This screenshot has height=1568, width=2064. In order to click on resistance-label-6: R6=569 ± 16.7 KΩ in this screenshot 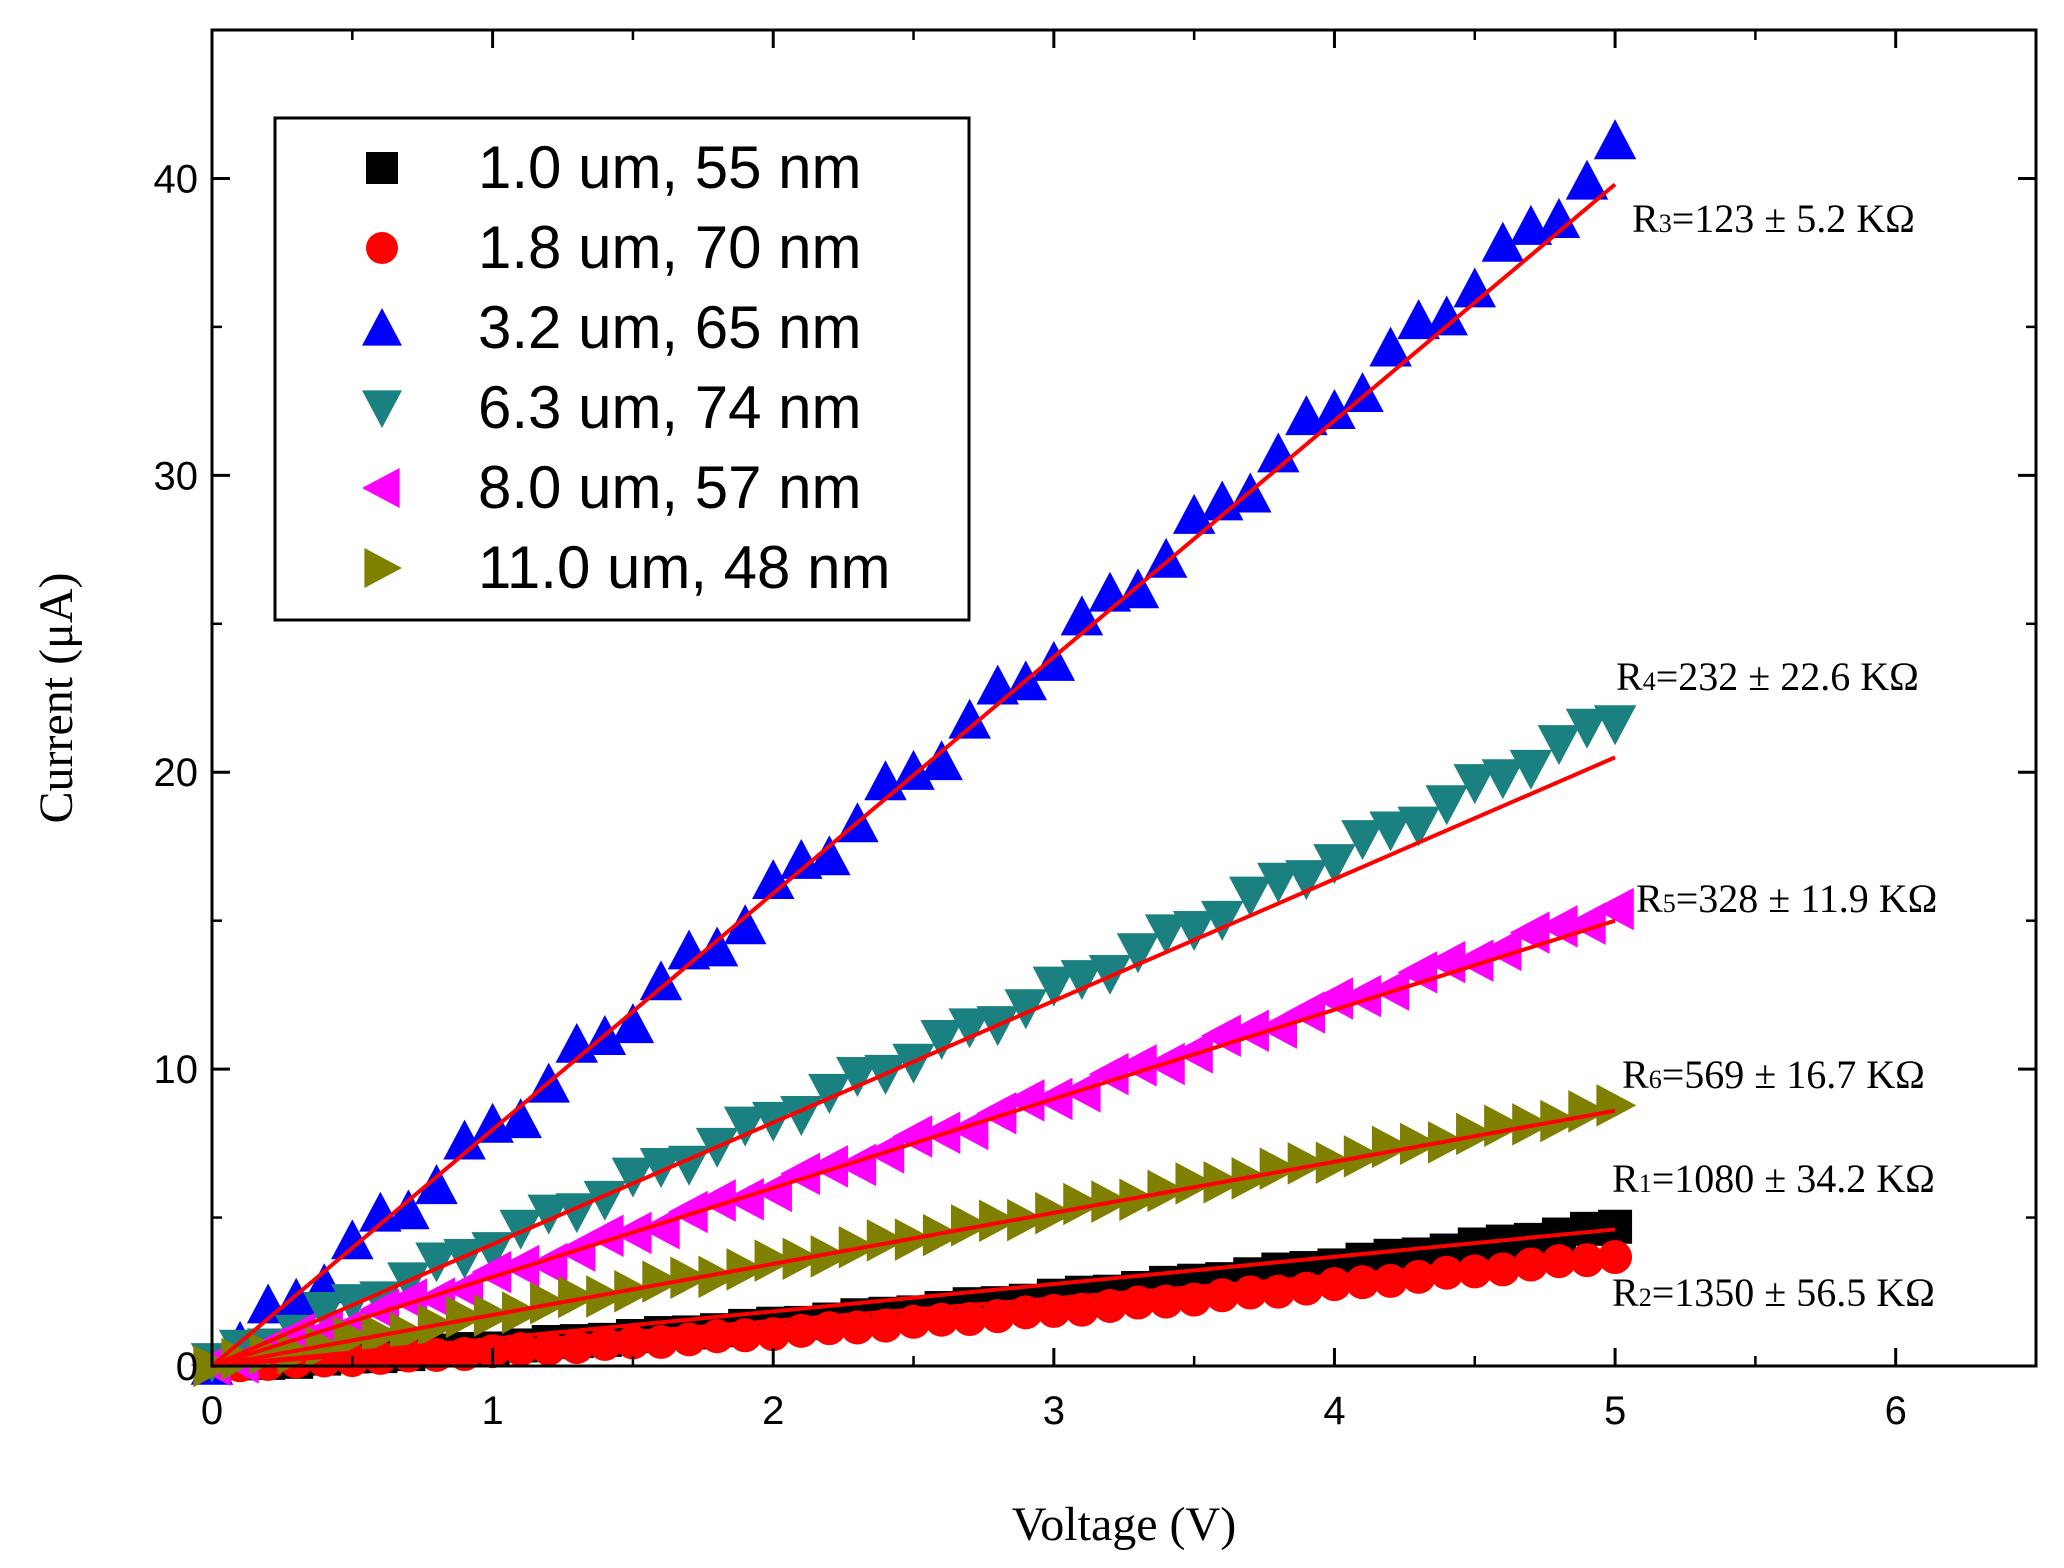, I will do `click(1773, 1074)`.